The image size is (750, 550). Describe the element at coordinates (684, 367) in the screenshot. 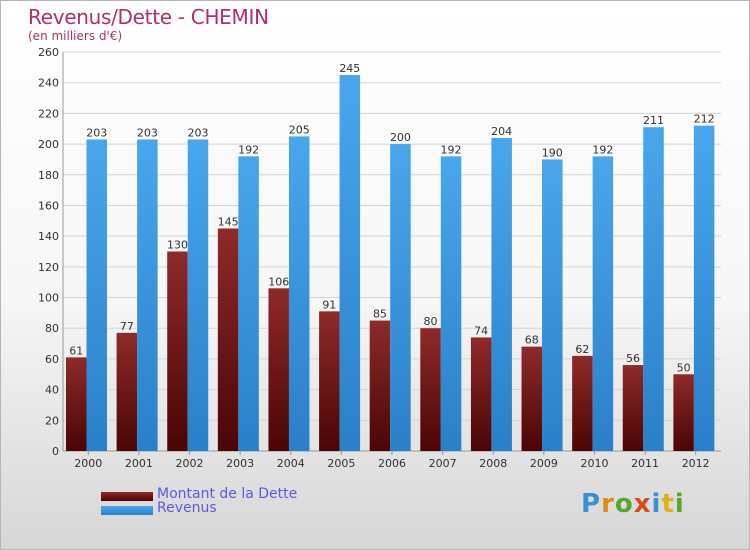

I see `debt-value-label: 50` at that location.